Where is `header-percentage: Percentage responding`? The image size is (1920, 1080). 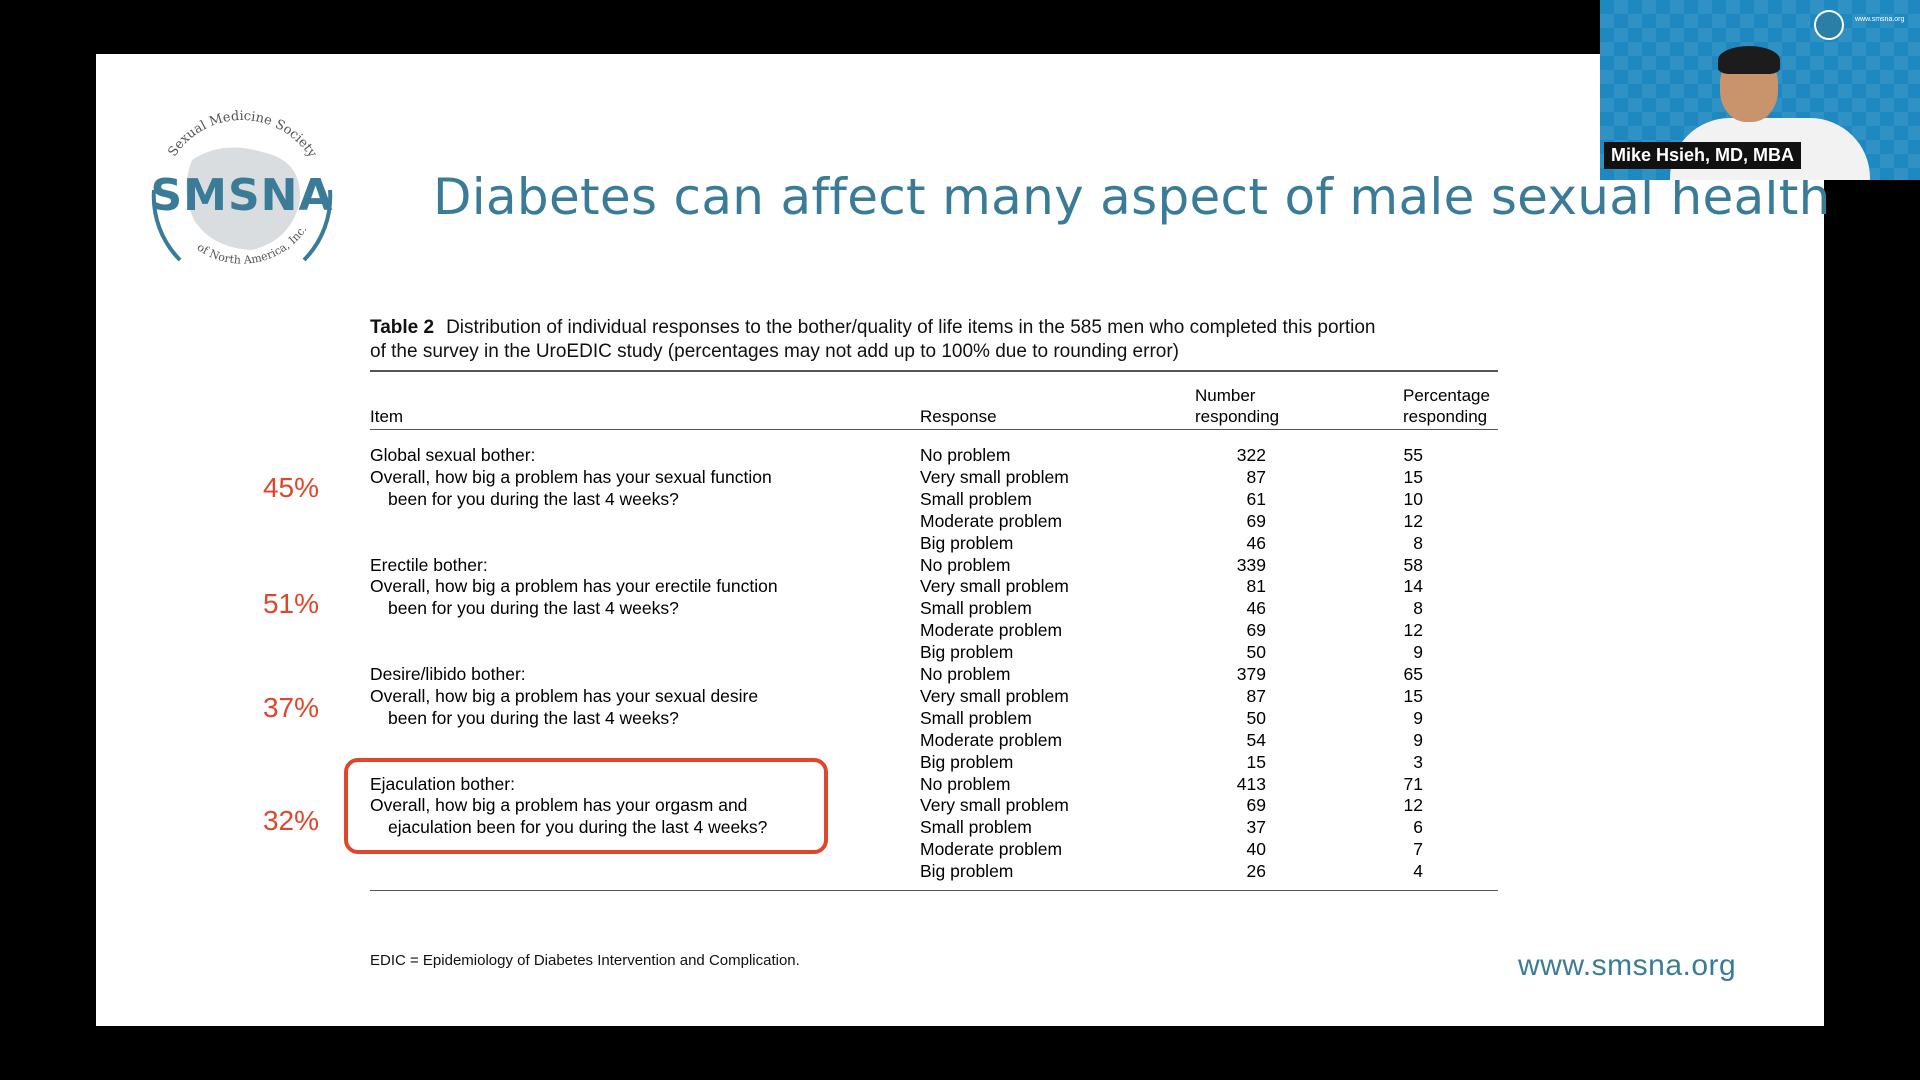 header-percentage: Percentage responding is located at coordinates (1446, 406).